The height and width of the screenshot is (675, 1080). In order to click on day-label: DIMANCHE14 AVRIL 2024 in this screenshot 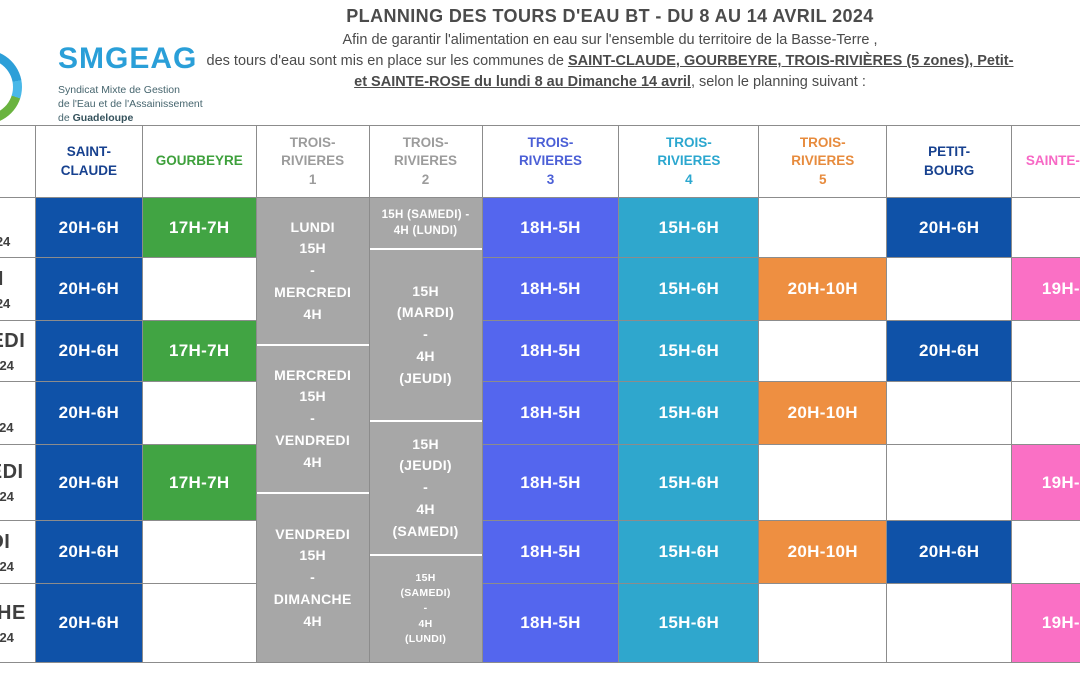, I will do `click(17, 623)`.